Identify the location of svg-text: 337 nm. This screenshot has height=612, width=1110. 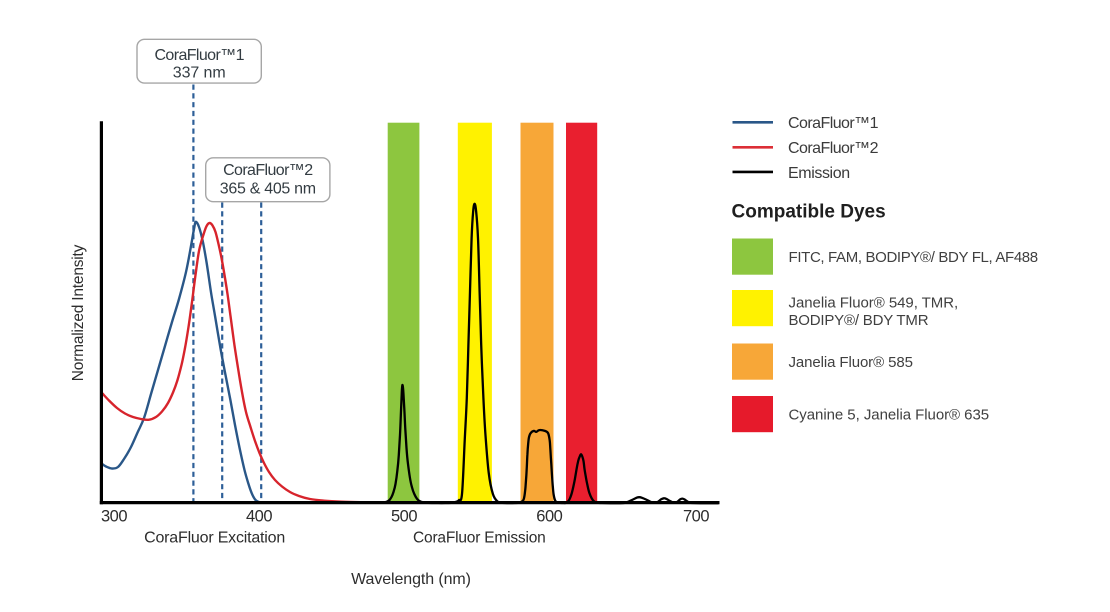
(199, 72).